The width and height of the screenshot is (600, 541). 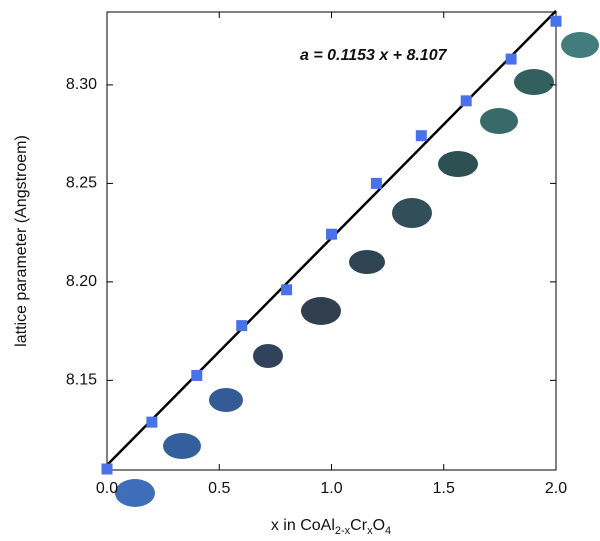 I want to click on y-tick-label: 8.25, so click(x=81, y=183).